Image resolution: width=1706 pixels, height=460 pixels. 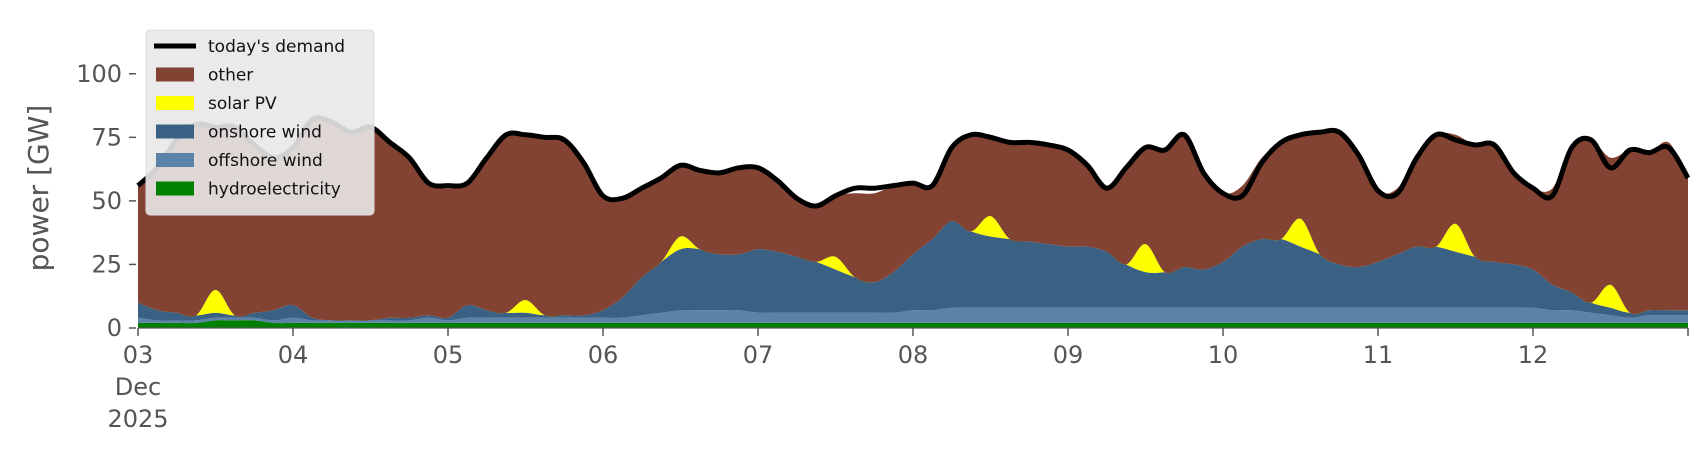 I want to click on x-tick-label: 06, so click(x=603, y=355).